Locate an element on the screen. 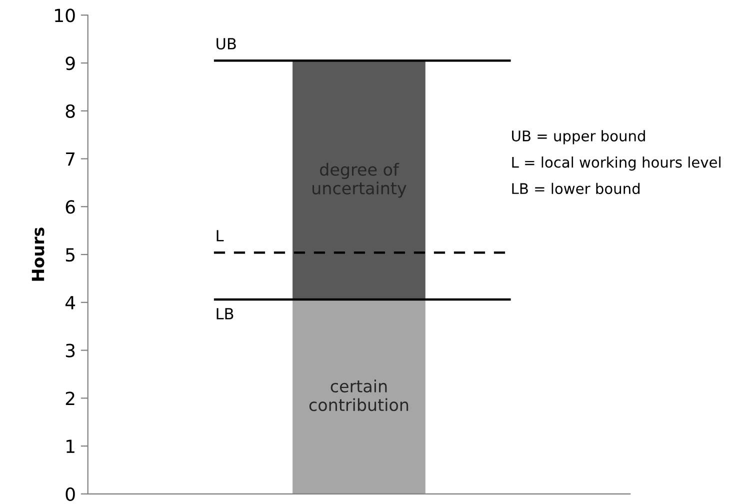 The height and width of the screenshot is (504, 751). ref-line-label: LB is located at coordinates (225, 314).